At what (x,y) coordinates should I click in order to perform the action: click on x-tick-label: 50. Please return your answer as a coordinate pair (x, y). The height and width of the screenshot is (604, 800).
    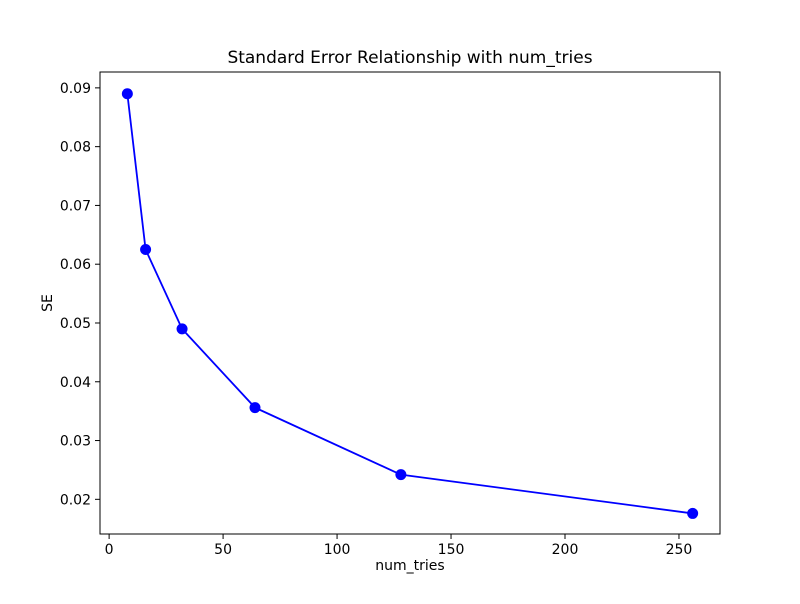
    Looking at the image, I should click on (223, 550).